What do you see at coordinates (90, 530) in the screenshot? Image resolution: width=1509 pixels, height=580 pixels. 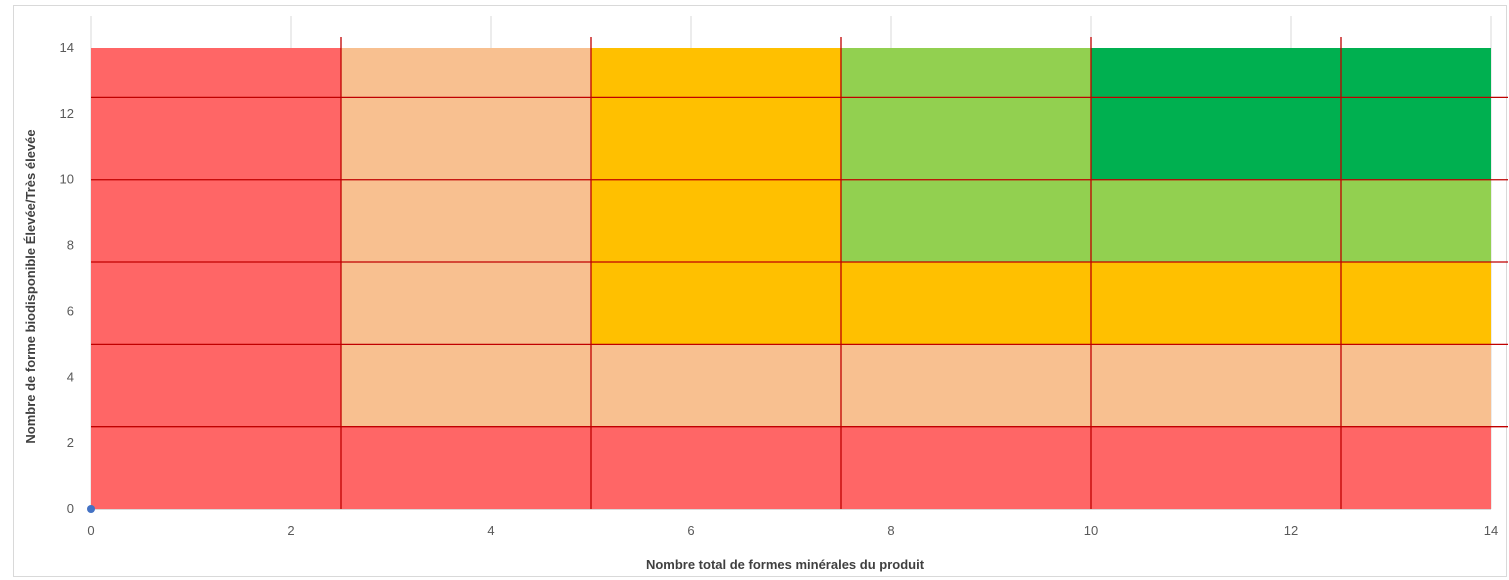 I see `x-tick-label: 0` at bounding box center [90, 530].